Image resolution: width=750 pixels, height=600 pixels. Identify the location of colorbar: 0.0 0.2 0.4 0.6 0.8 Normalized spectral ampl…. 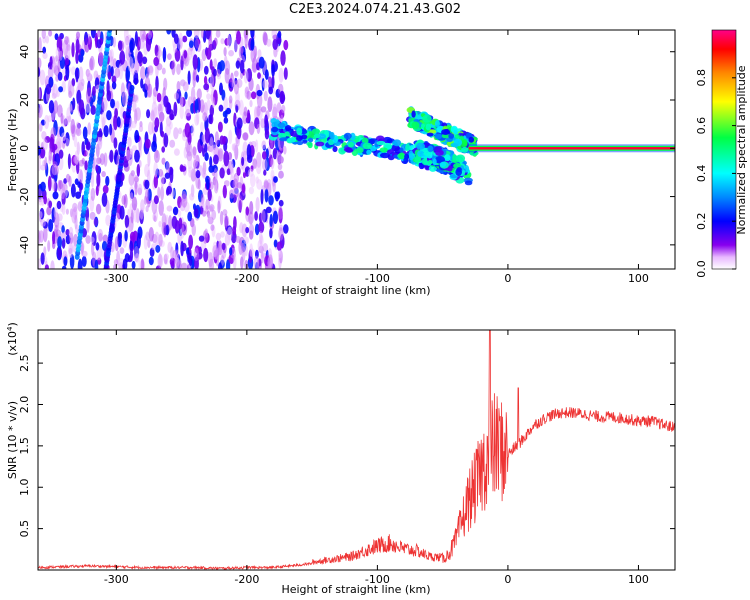
(721, 153).